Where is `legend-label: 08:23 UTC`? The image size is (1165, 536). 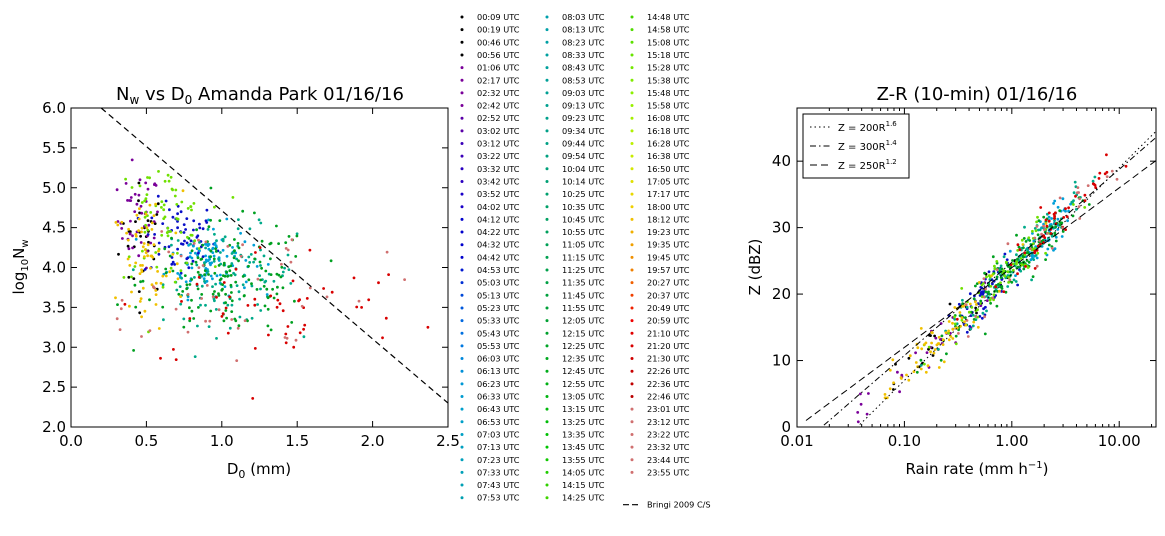
legend-label: 08:23 UTC is located at coordinates (583, 42).